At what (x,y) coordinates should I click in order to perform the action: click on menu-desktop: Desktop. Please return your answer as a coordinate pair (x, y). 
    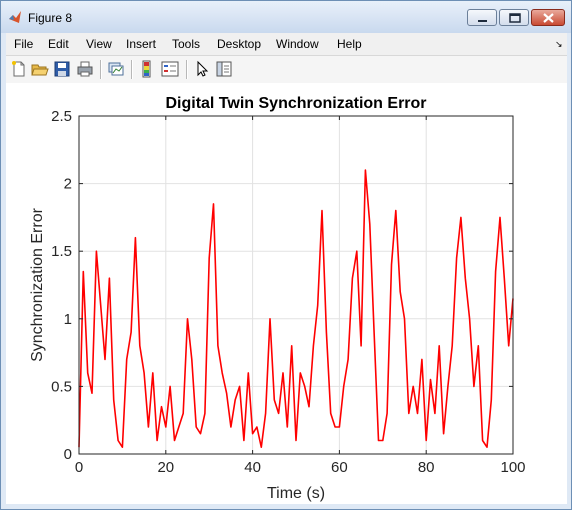
    Looking at the image, I should click on (239, 44).